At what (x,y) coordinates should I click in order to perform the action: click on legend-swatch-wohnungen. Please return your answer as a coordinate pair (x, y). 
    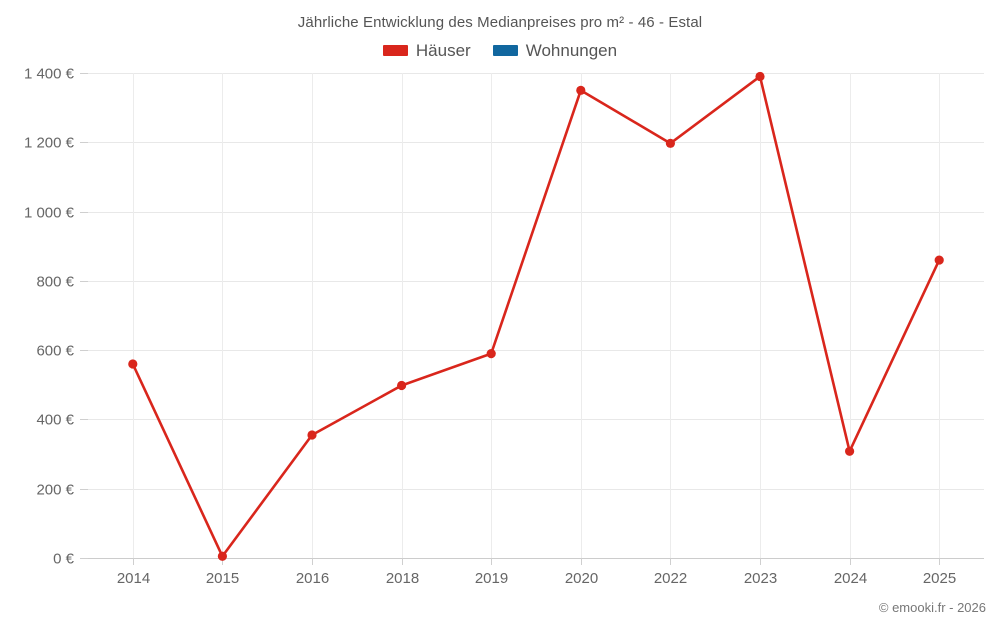
    Looking at the image, I should click on (505, 50).